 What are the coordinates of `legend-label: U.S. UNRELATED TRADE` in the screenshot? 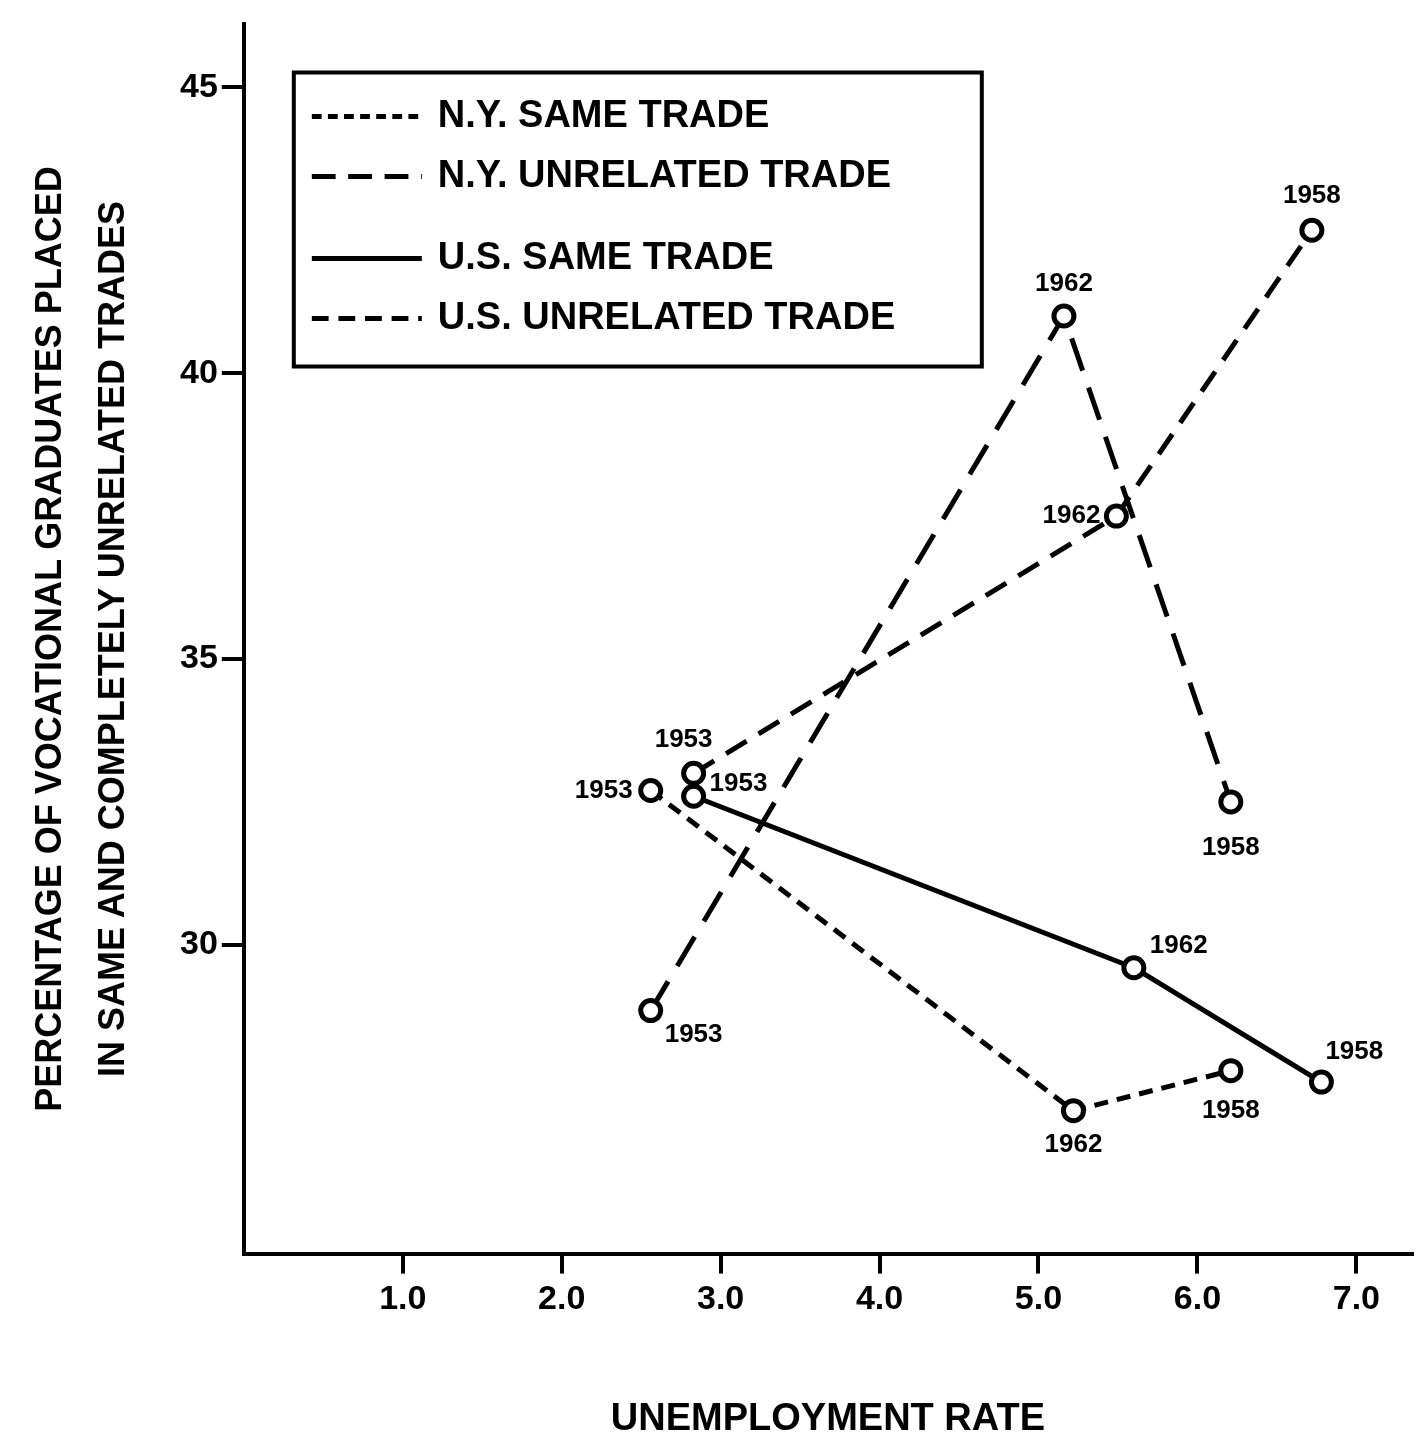 It's located at (666, 315).